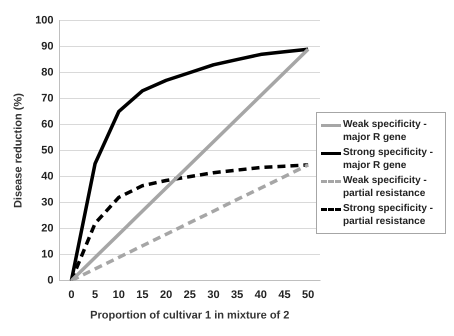 The image size is (454, 336). What do you see at coordinates (142, 295) in the screenshot?
I see `x-tick-label: 15` at bounding box center [142, 295].